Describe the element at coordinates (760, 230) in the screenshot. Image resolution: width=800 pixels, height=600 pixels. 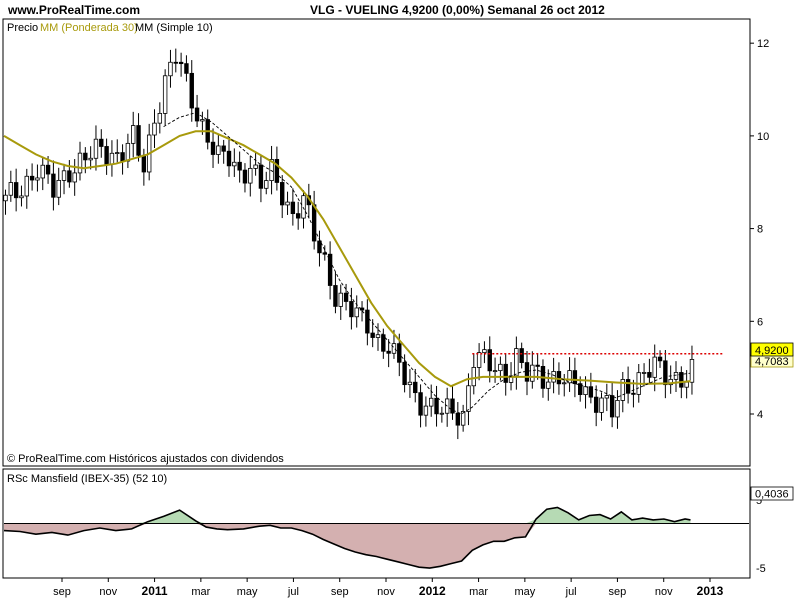
I see `price-y-tick-label-2: 8` at that location.